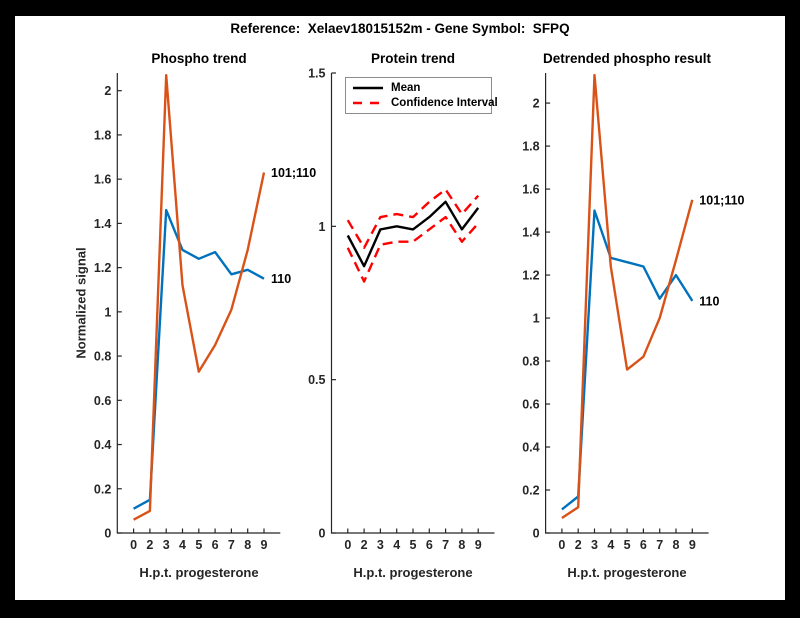 The image size is (800, 618). Describe the element at coordinates (199, 572) in the screenshot. I see `phospho-trend-xlabel: H.p.t. progesterone` at that location.